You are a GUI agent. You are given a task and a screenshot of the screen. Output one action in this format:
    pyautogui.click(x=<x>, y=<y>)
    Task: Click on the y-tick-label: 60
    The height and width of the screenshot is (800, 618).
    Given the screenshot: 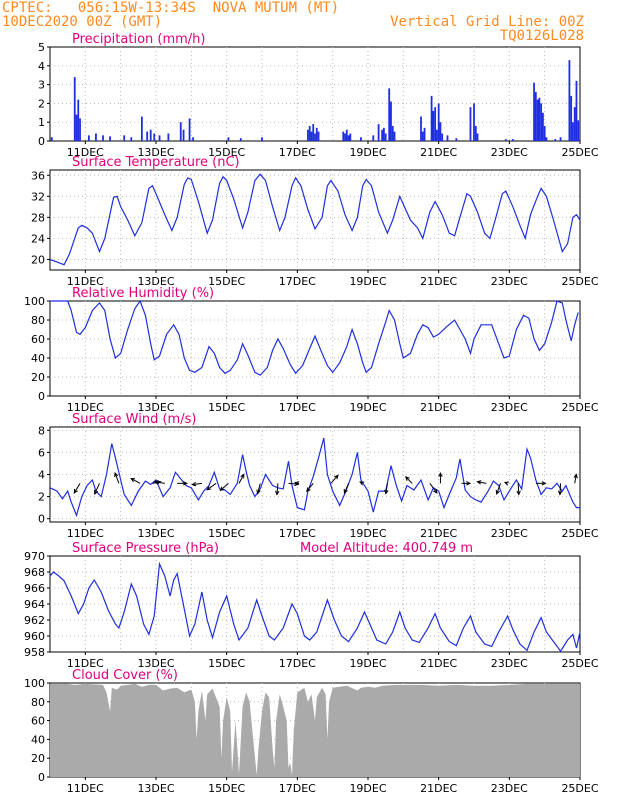 What is the action you would take?
    pyautogui.click(x=38, y=721)
    